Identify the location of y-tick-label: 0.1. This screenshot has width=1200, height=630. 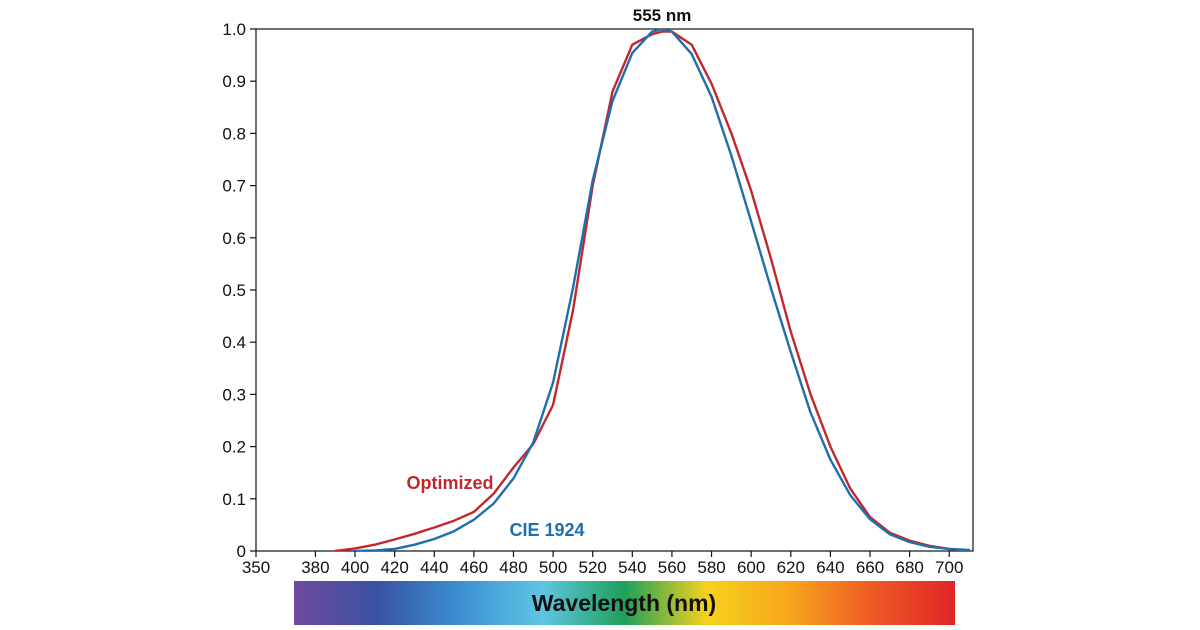
(234, 499).